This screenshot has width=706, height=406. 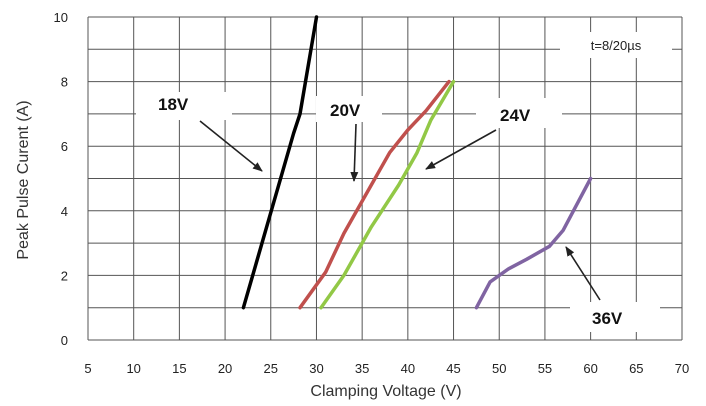 What do you see at coordinates (682, 368) in the screenshot?
I see `x-tick-label: 70` at bounding box center [682, 368].